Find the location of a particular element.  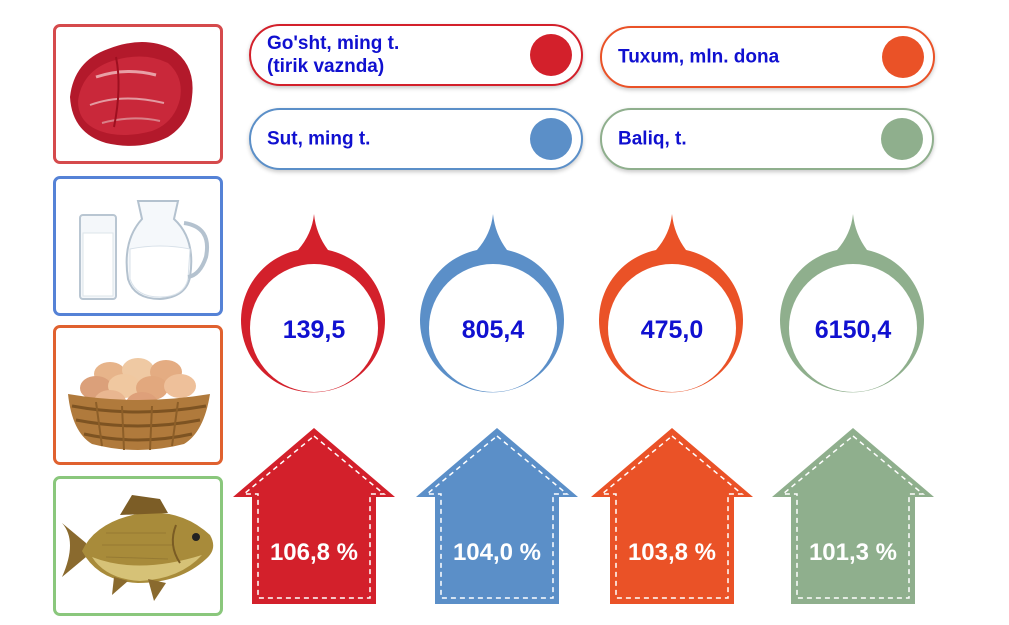

fish-indicator: 6150,4 101,3 % is located at coordinates (853, 409).